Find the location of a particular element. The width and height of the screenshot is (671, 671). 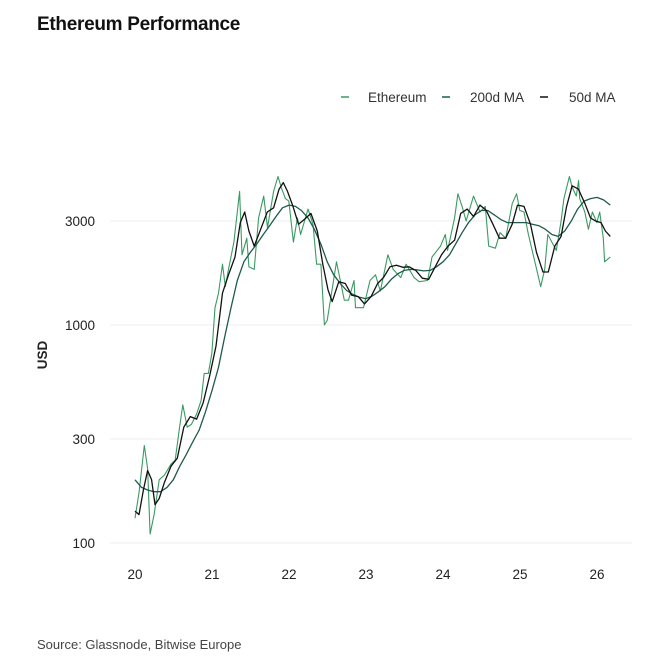

x-axis: 20 21 22 23 24 25 26 is located at coordinates (365, 574).